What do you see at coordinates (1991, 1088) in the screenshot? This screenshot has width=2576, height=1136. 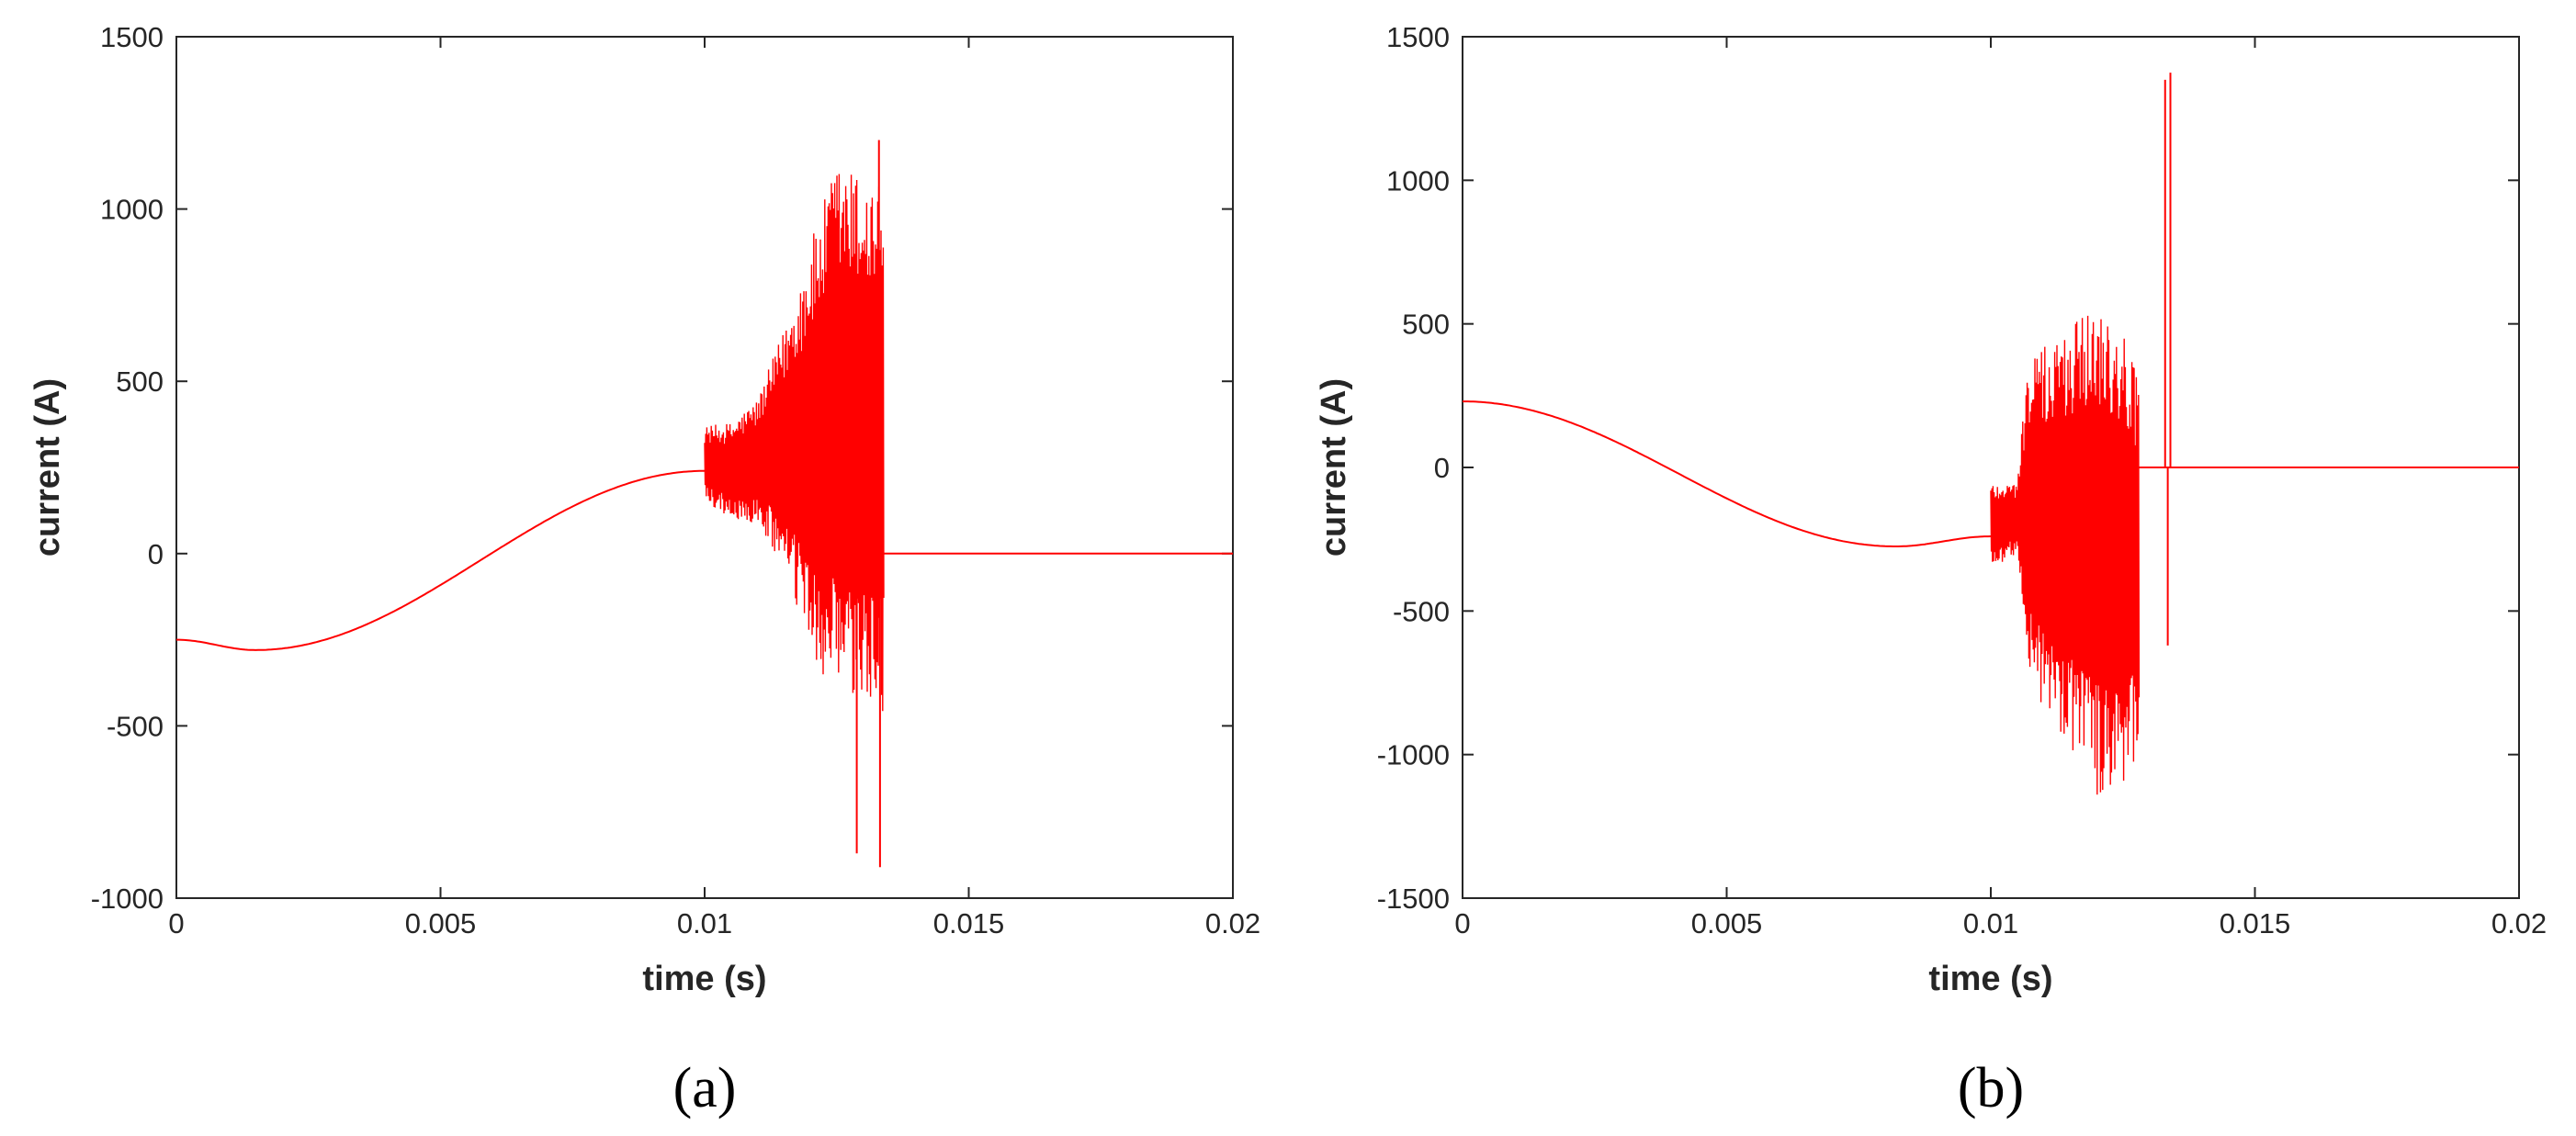 I see `panel-label: (b)` at bounding box center [1991, 1088].